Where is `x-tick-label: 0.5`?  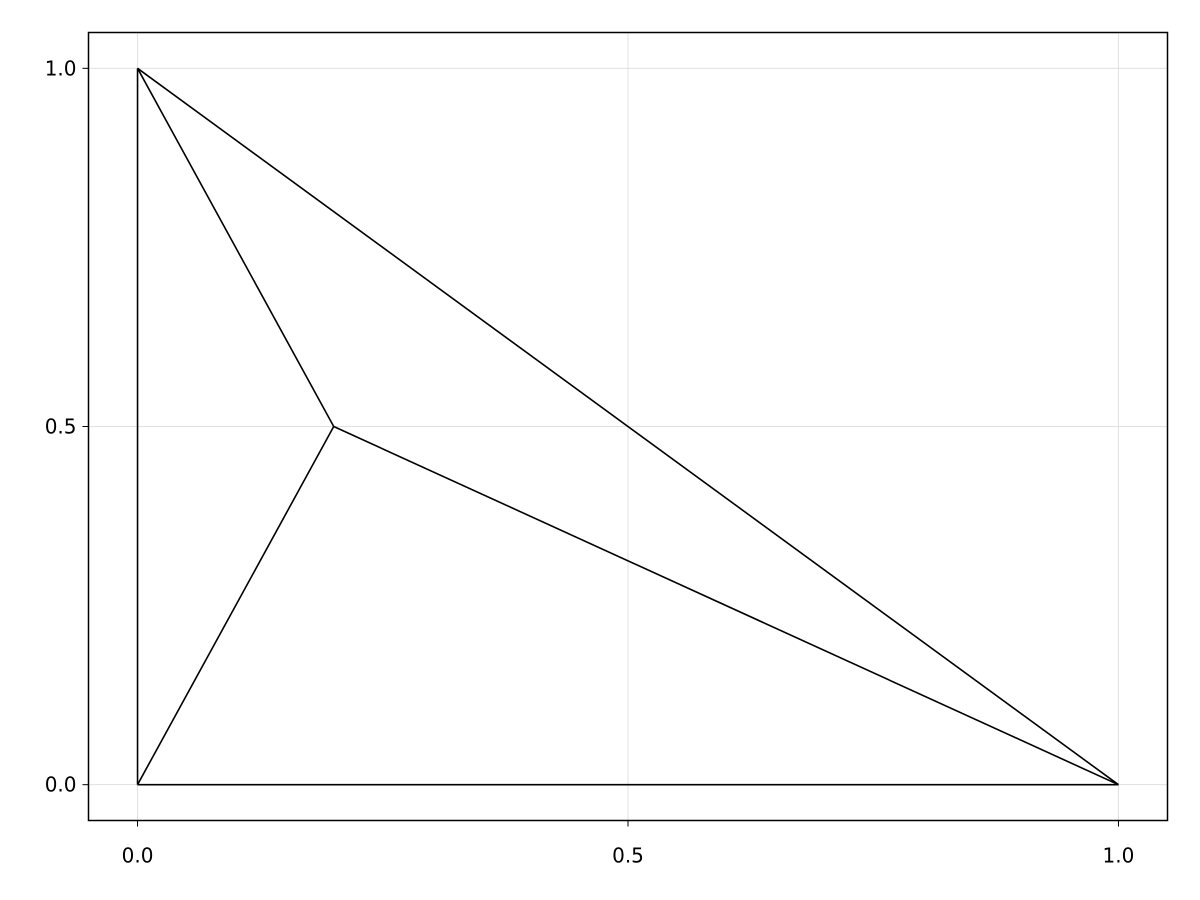
x-tick-label: 0.5 is located at coordinates (628, 856).